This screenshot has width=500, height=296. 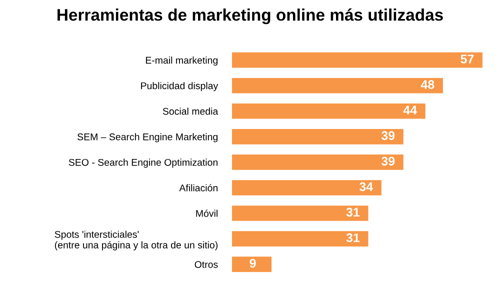 I want to click on data-label: 34, so click(x=366, y=187).